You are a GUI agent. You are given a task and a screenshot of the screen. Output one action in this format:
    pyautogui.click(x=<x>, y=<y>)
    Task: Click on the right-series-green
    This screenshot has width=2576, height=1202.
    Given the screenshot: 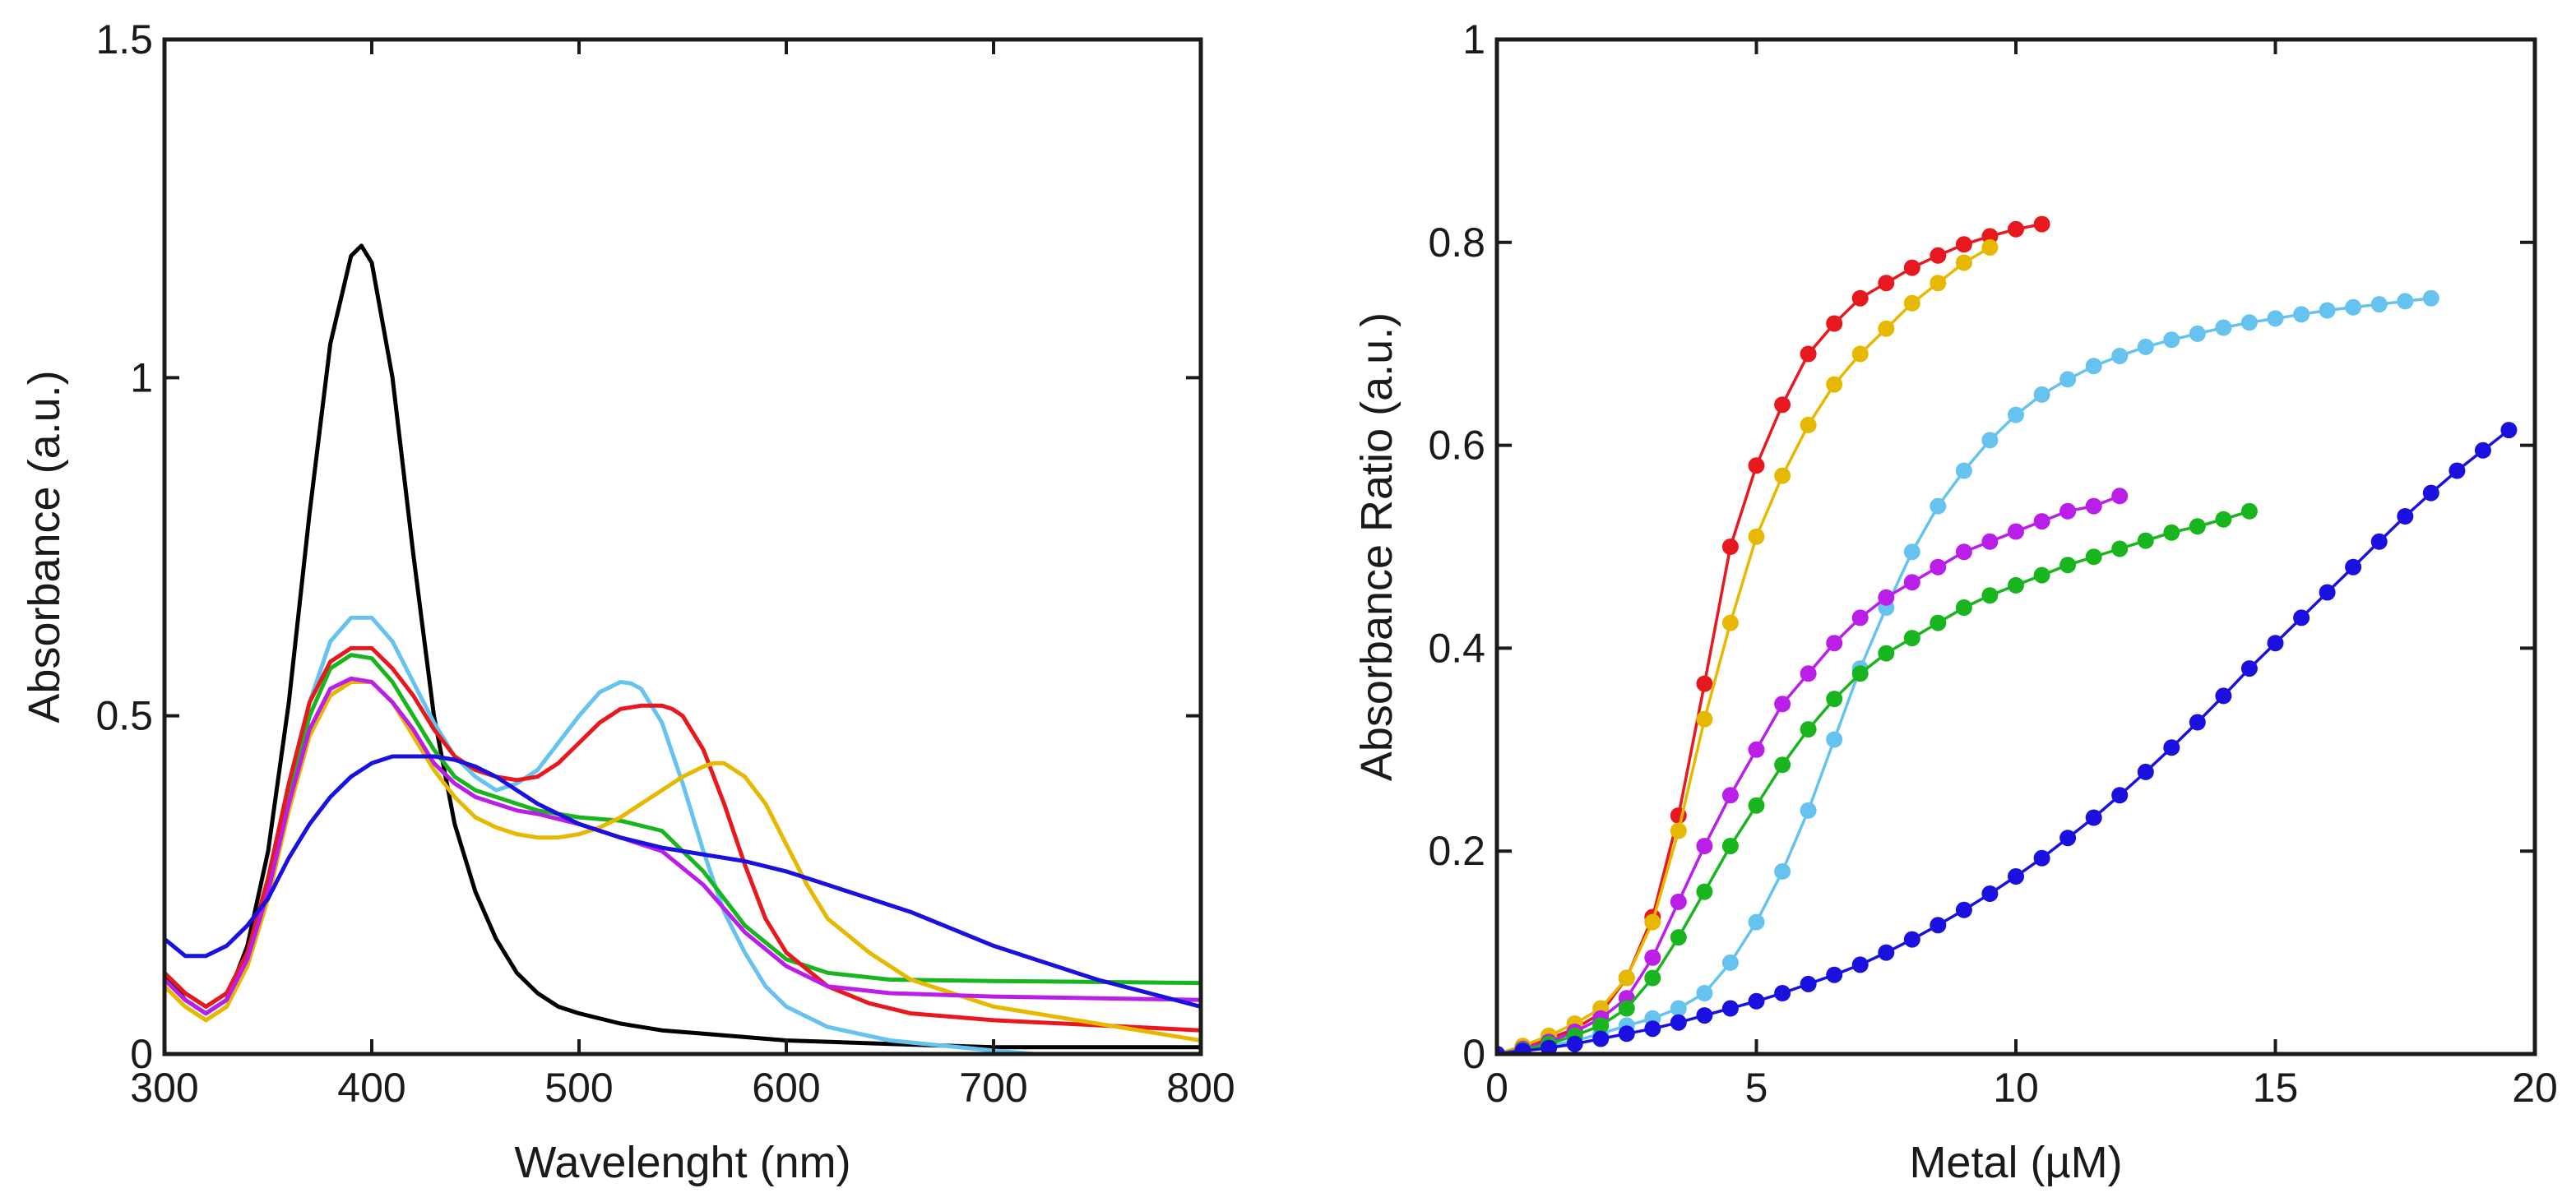 What is the action you would take?
    pyautogui.click(x=1874, y=782)
    